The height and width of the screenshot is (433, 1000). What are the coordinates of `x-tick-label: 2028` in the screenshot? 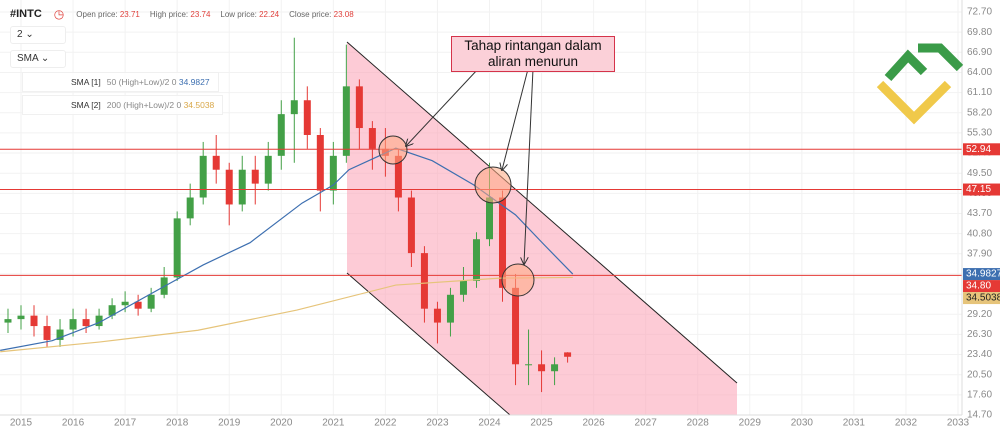 It's located at (698, 423).